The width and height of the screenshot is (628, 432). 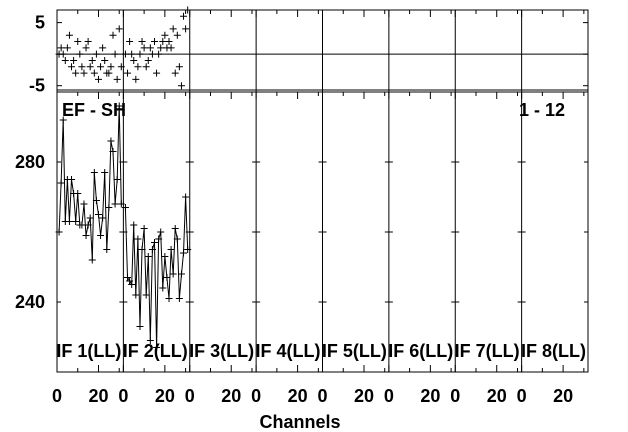 I want to click on phase-series, so click(x=123, y=48).